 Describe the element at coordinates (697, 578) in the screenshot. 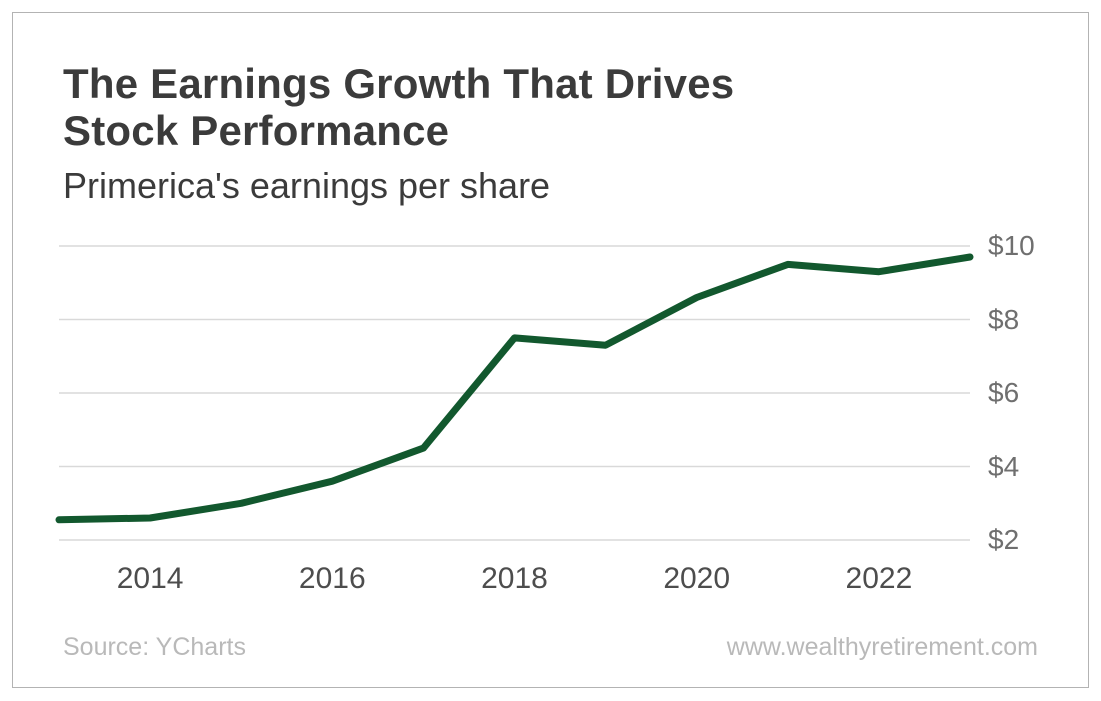

I see `x-tick-label: 2020` at that location.